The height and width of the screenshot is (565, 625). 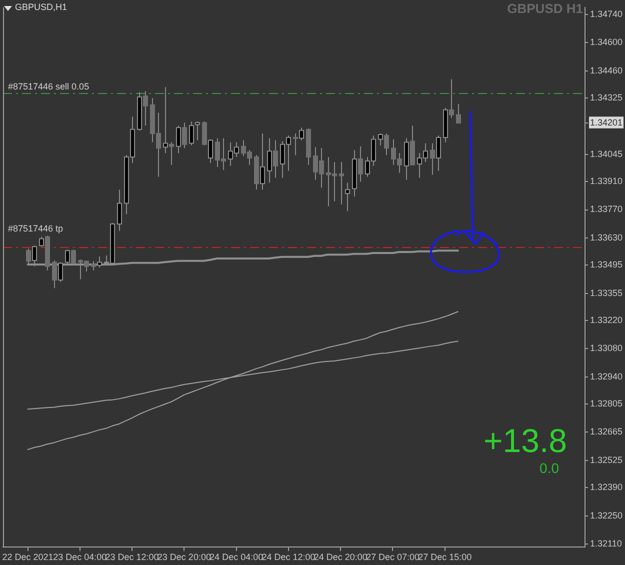 I want to click on y-tick-label: 1.33220, so click(x=606, y=319).